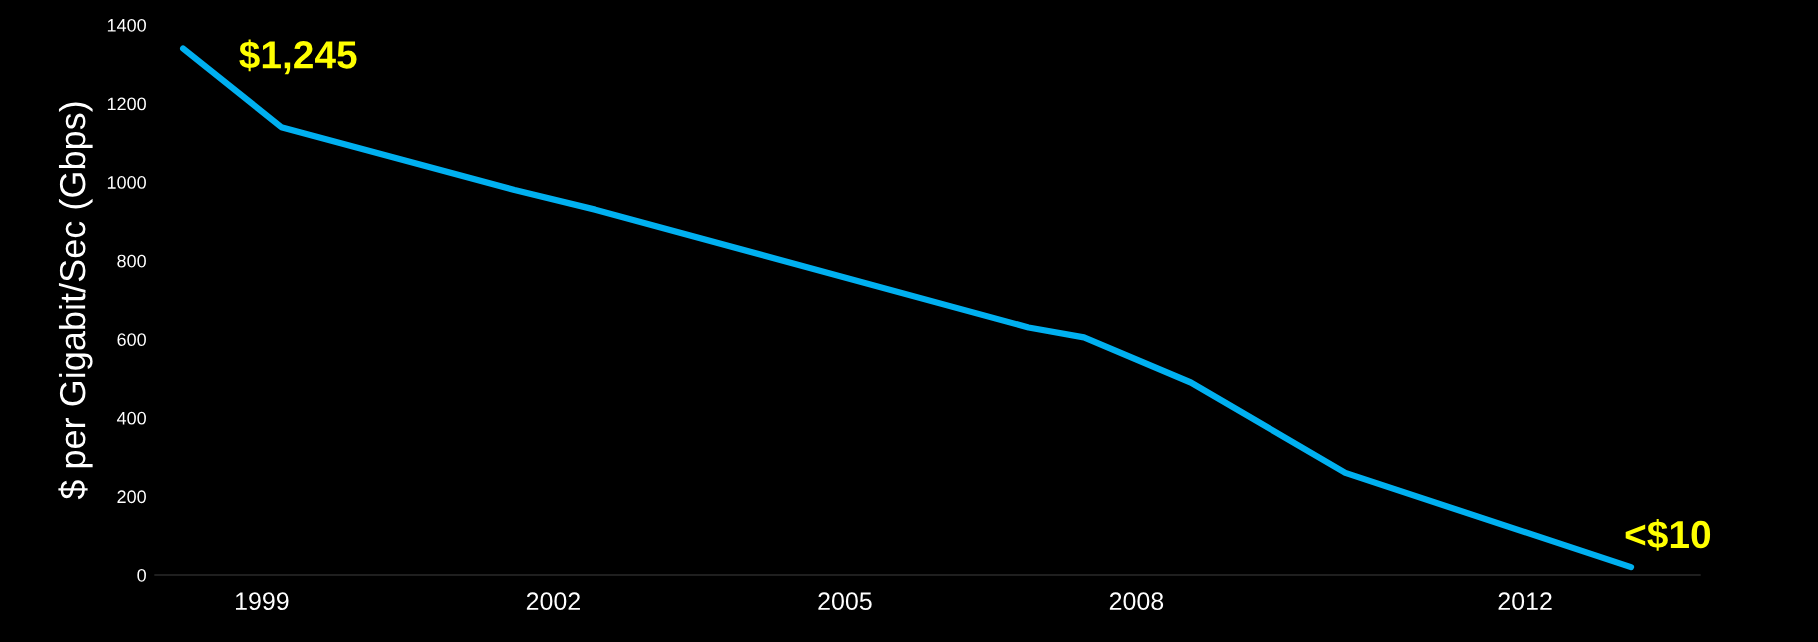  What do you see at coordinates (126, 182) in the screenshot?
I see `y-tick-label: 1000` at bounding box center [126, 182].